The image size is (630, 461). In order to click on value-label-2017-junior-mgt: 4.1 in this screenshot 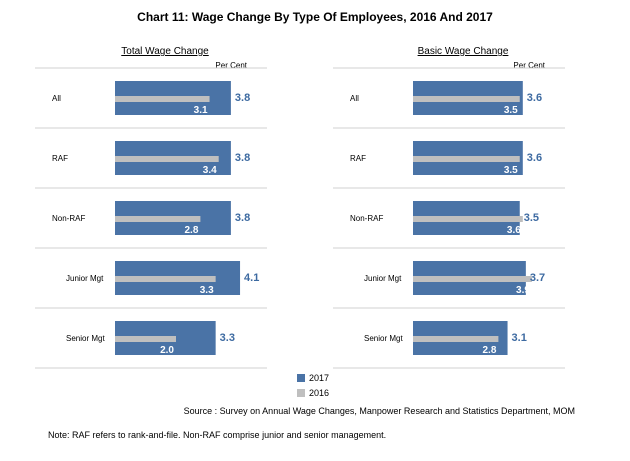, I will do `click(251, 278)`.